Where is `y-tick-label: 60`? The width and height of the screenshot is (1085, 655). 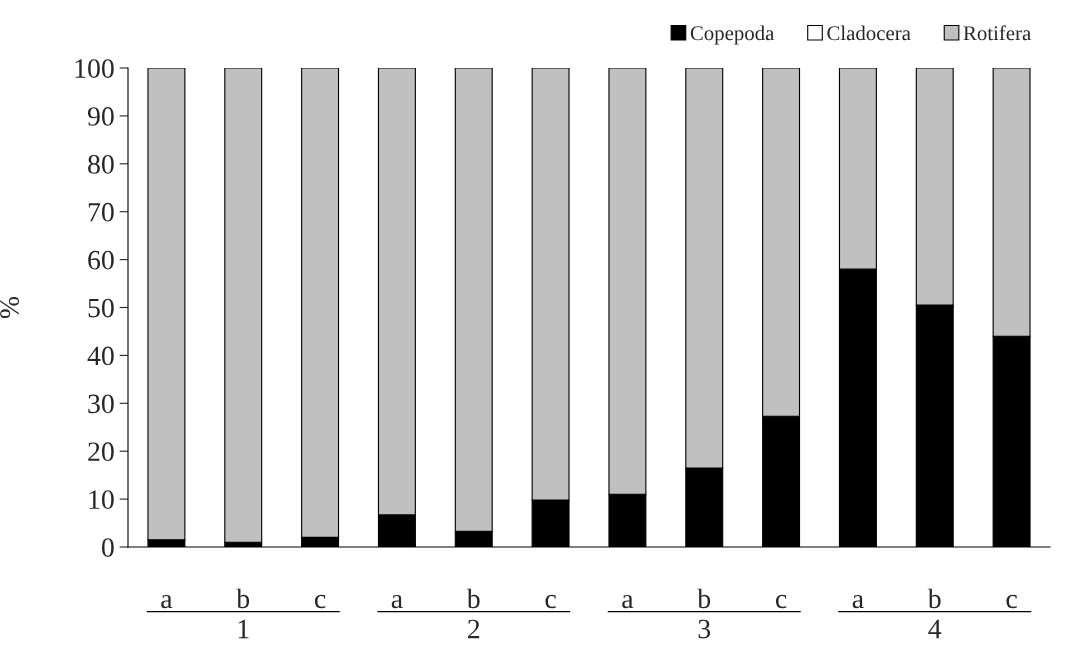 y-tick-label: 60 is located at coordinates (101, 260).